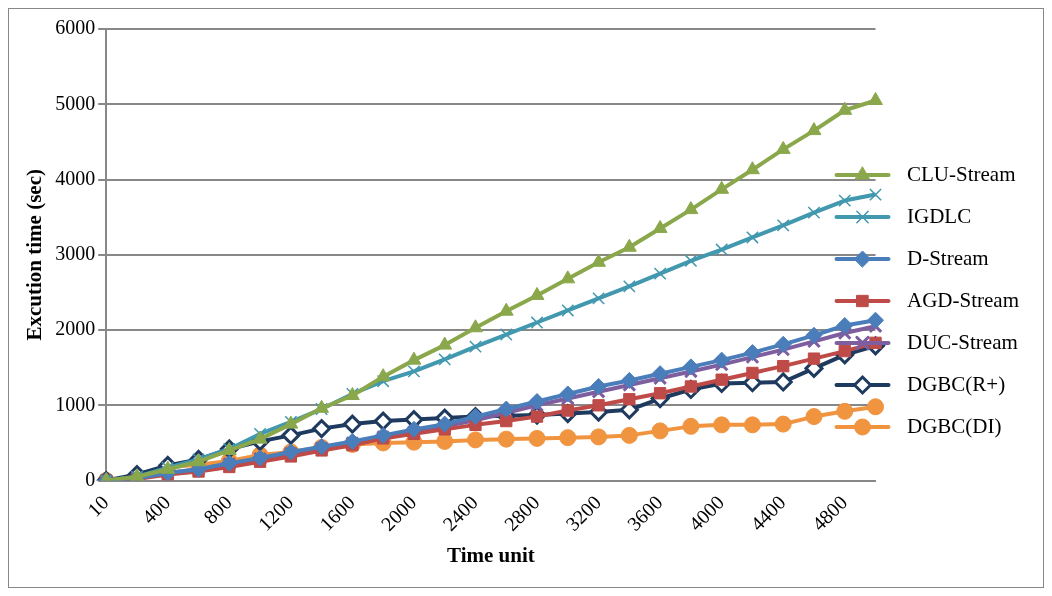 Image resolution: width=1052 pixels, height=596 pixels. What do you see at coordinates (767, 513) in the screenshot?
I see `x-tick-label: 4400` at bounding box center [767, 513].